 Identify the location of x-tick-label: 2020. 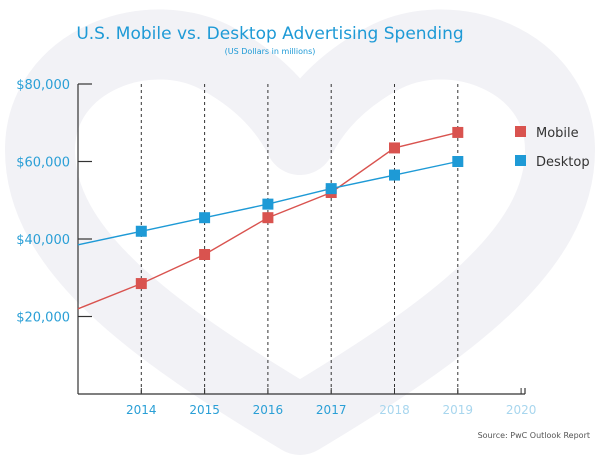
(521, 410).